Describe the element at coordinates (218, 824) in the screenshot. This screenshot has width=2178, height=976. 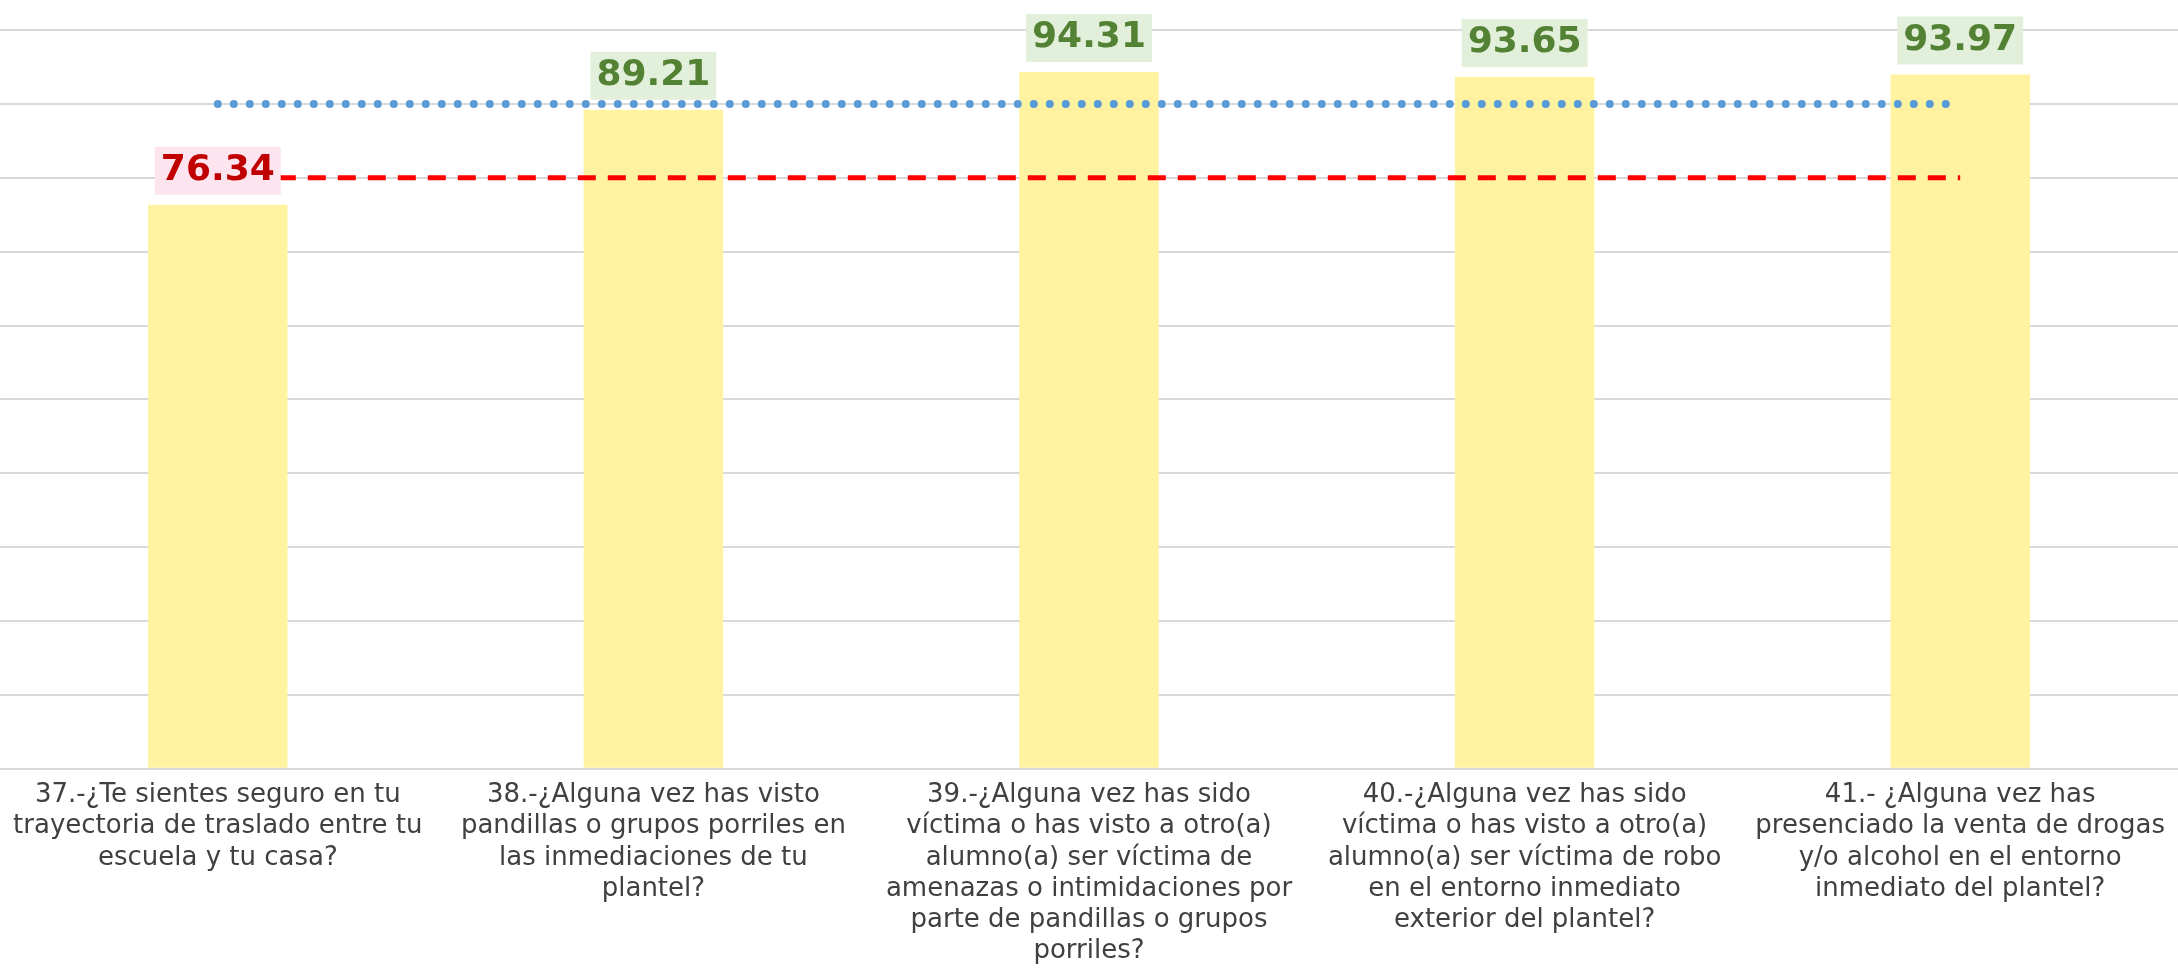
I see `x-tick-label: 37.-¿Te sientes seguro en tu trayectoria de traslado entre tu escuela y tu casa?` at that location.